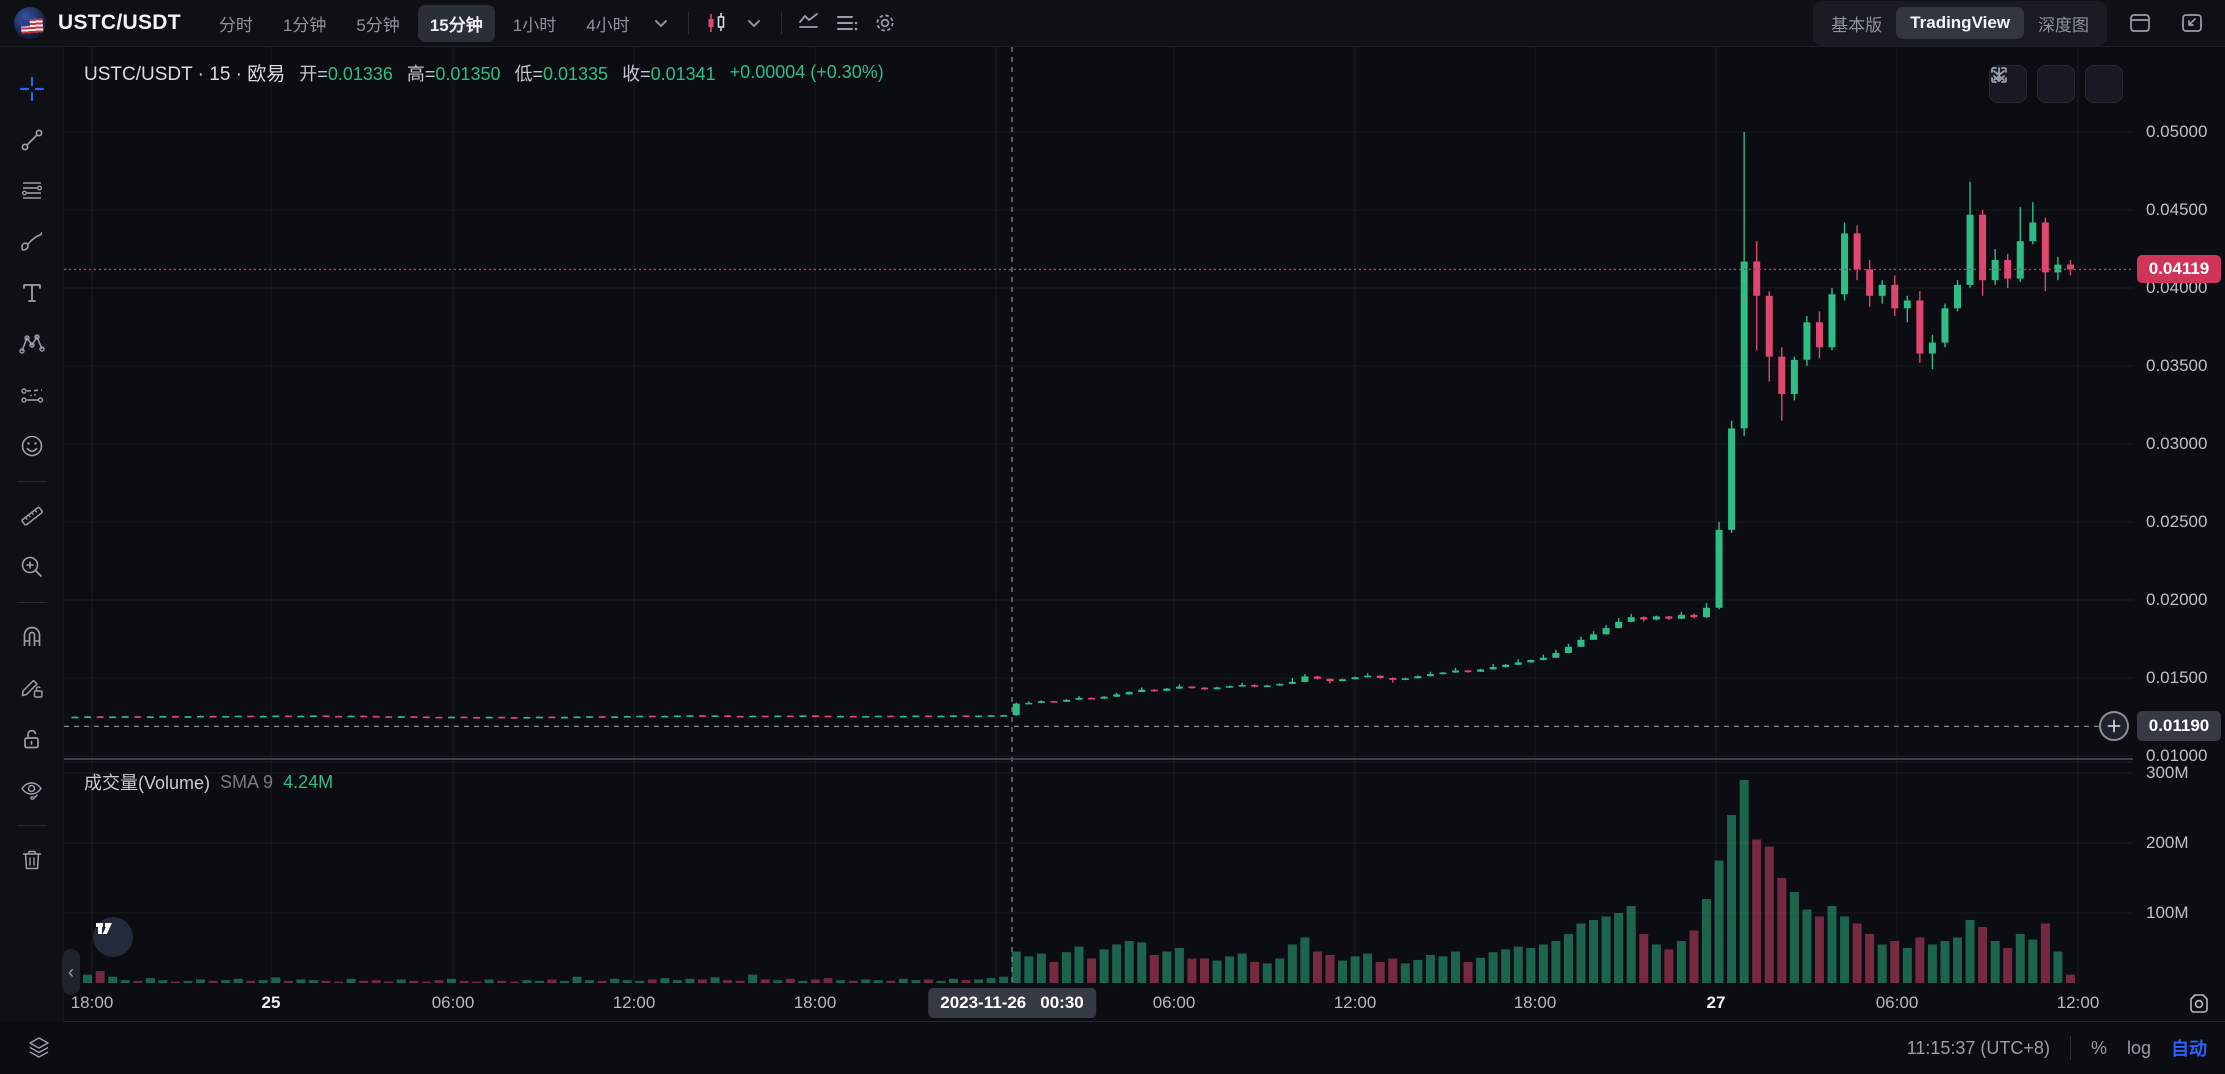  I want to click on emoji-tool-button, so click(32, 446).